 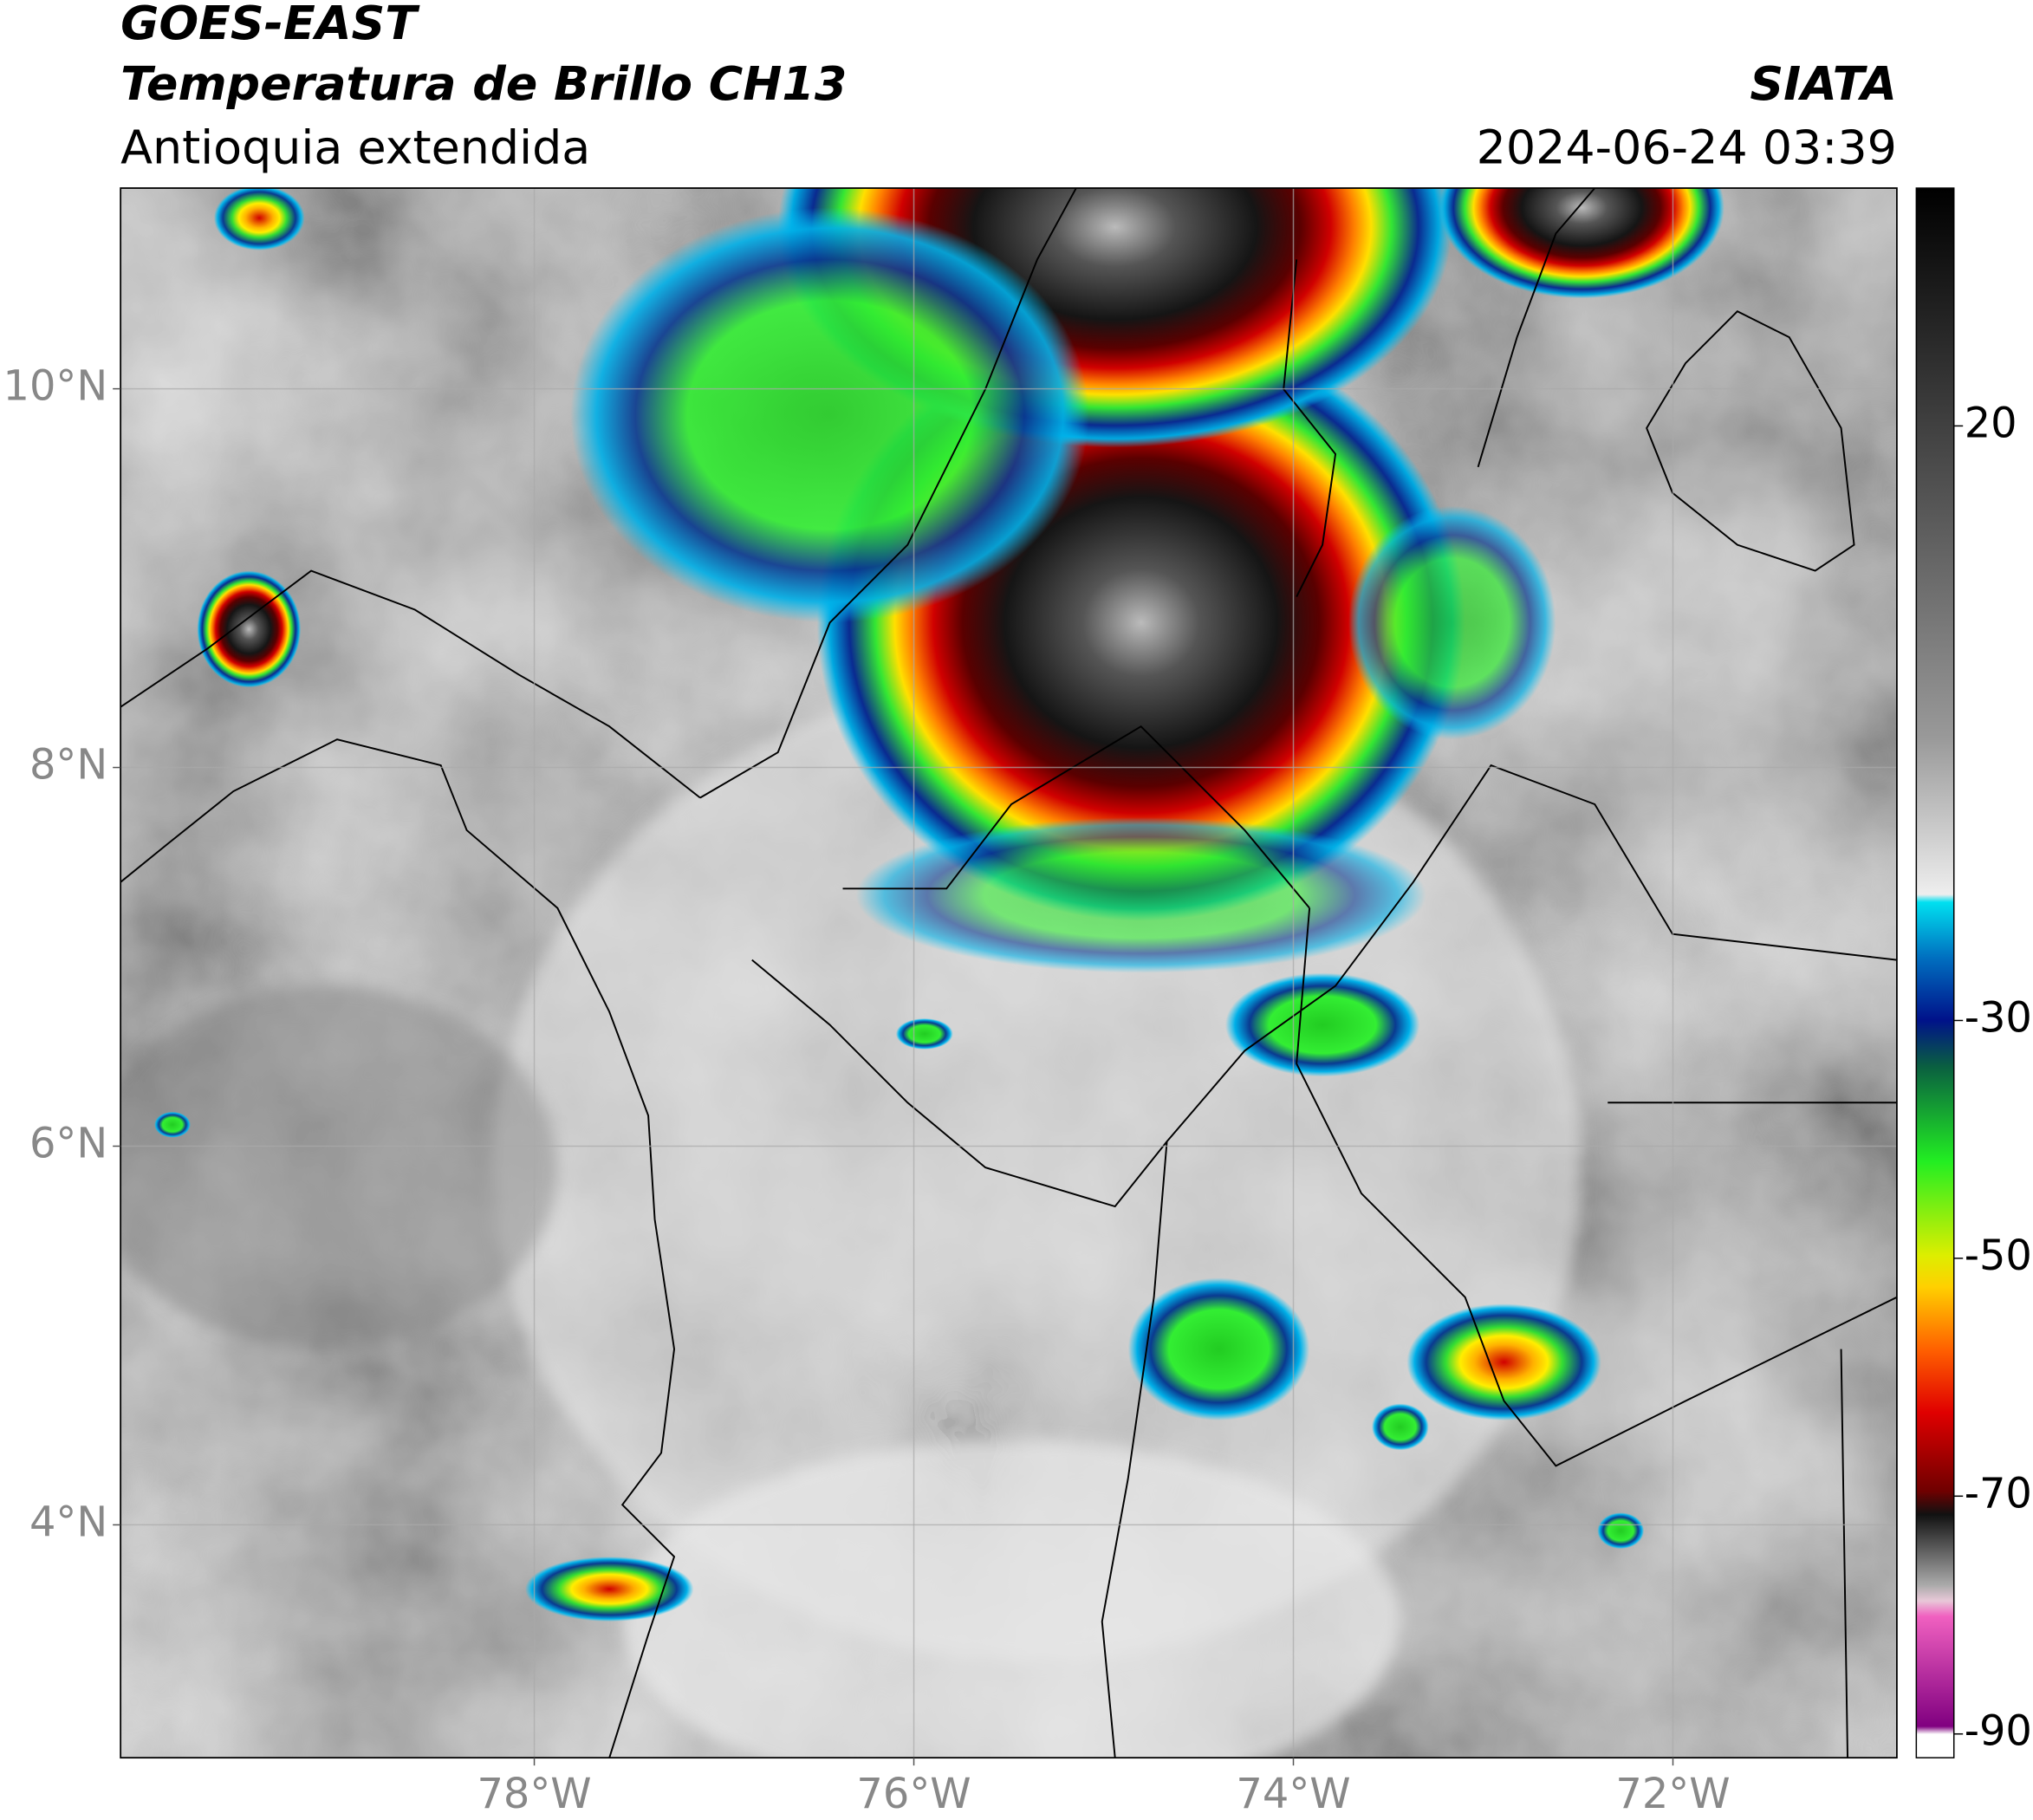 What do you see at coordinates (1998, 1494) in the screenshot?
I see `colorbar-label: -70` at bounding box center [1998, 1494].